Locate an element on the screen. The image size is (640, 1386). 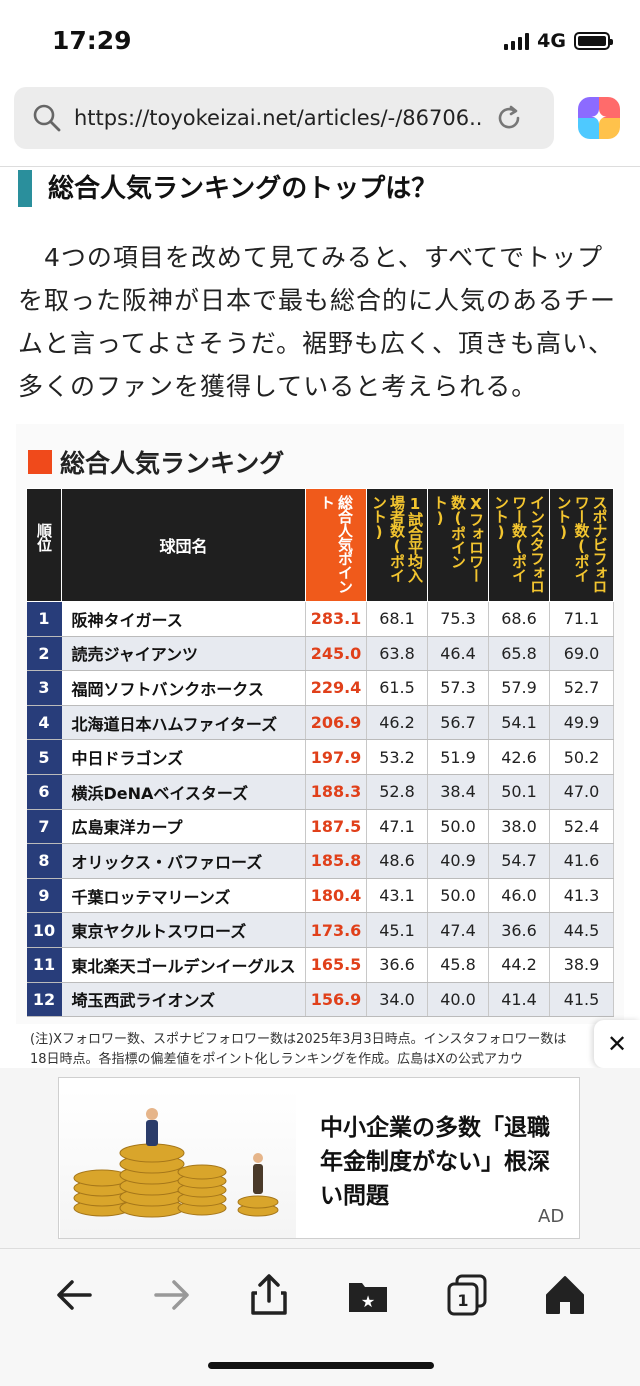
ad-headline: 中小企業の多数「退職年金制度がない」根深い問題 is located at coordinates (435, 1162).